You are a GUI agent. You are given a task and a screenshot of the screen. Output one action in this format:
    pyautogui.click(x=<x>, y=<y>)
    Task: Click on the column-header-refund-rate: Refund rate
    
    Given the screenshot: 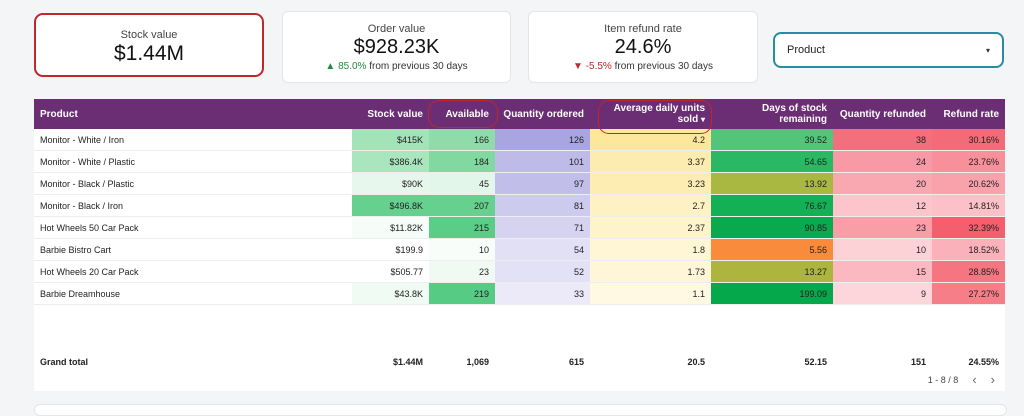 What is the action you would take?
    pyautogui.click(x=968, y=114)
    